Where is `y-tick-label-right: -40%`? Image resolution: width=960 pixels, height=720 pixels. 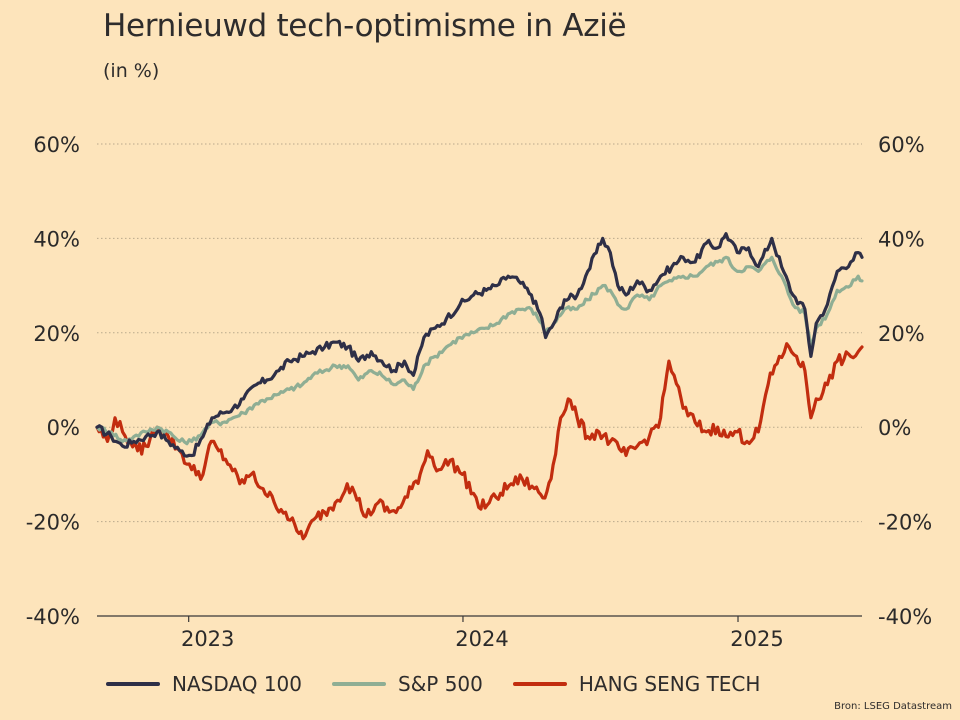
y-tick-label-right: -40% is located at coordinates (905, 617).